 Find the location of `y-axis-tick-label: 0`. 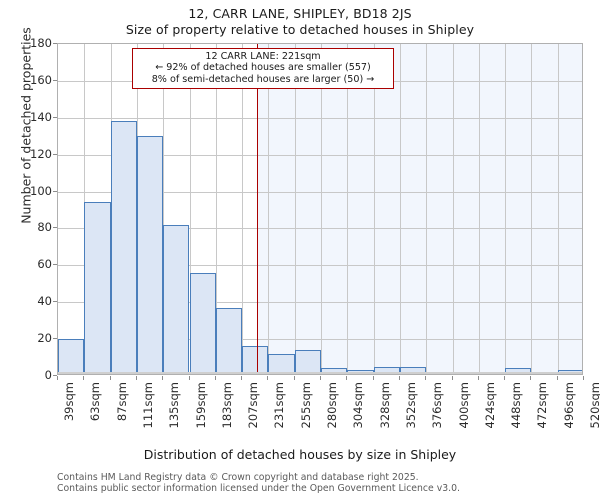

y-axis-tick-label: 0 is located at coordinates (48, 375).